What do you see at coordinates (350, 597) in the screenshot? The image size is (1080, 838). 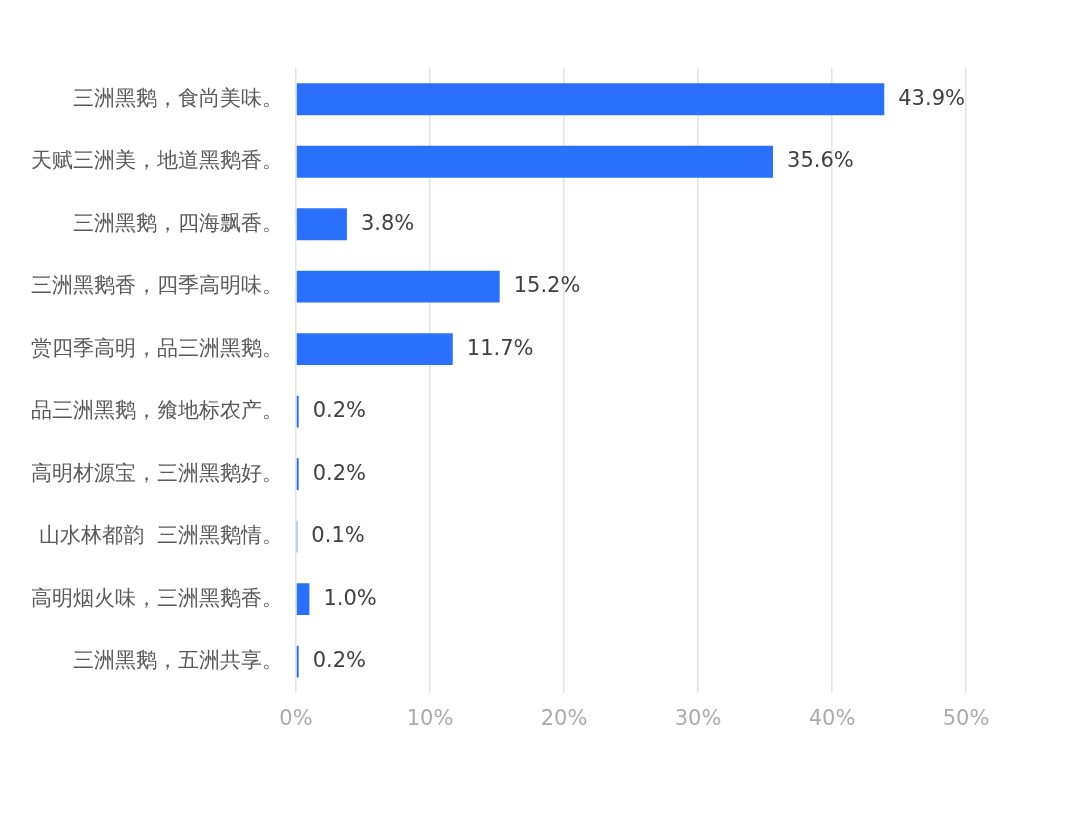 I see `data-label: 1.0%` at bounding box center [350, 597].